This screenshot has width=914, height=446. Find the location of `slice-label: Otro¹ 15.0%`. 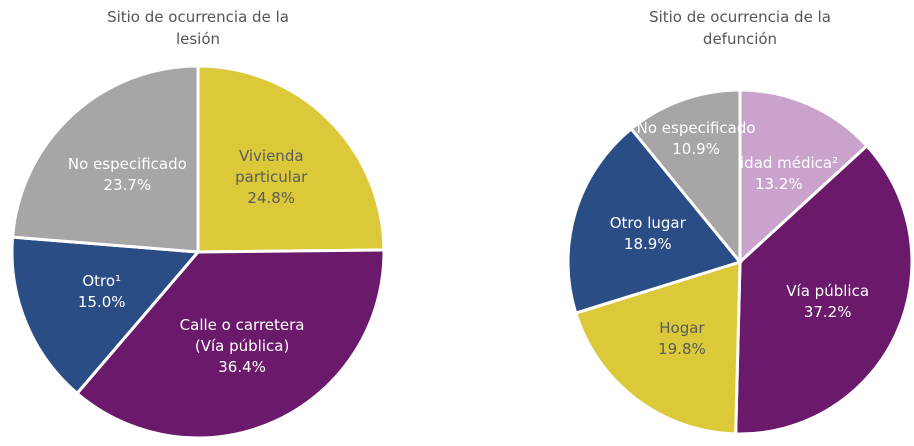

slice-label: Otro¹ 15.0% is located at coordinates (102, 292).